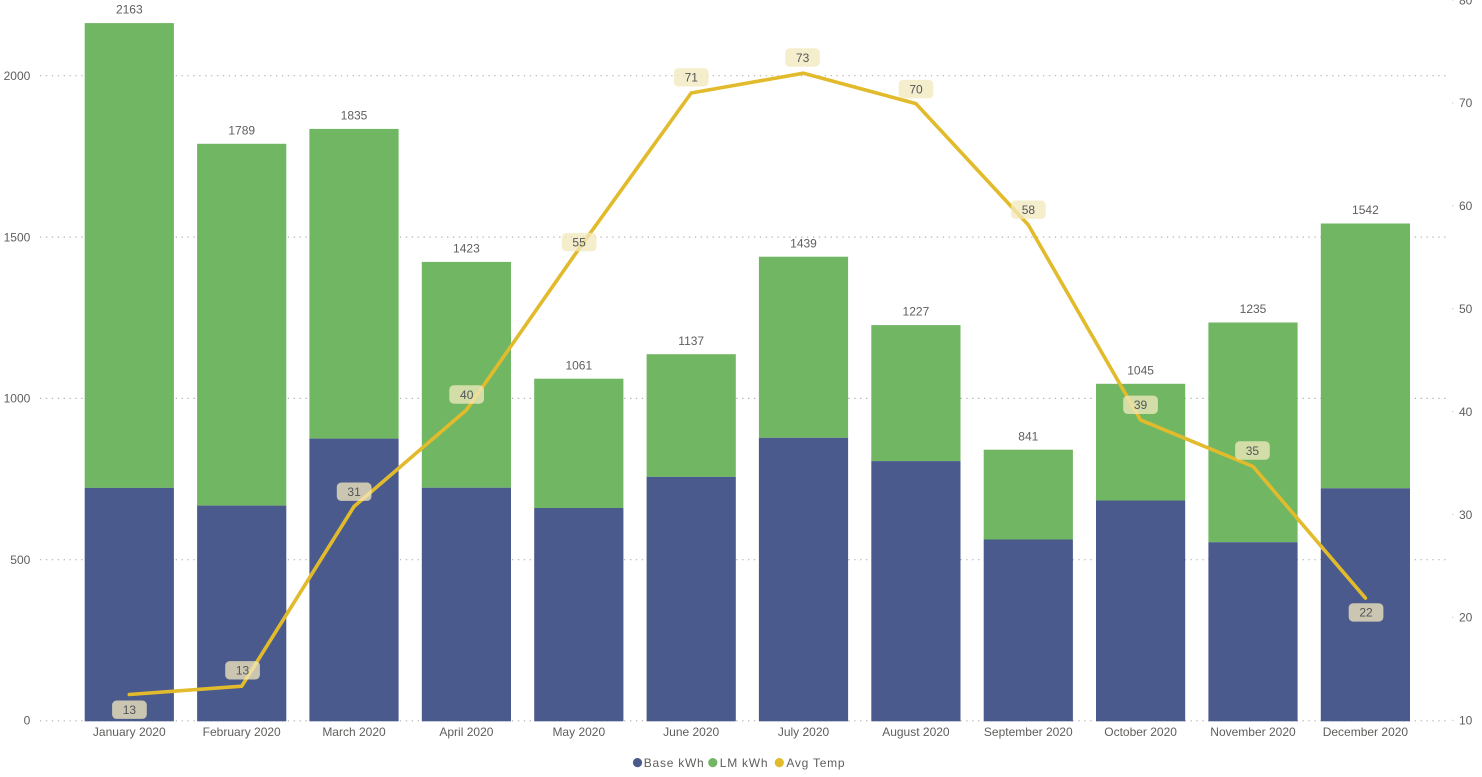 This screenshot has height=777, width=1482. I want to click on svg-text: Base kWh, so click(674, 763).